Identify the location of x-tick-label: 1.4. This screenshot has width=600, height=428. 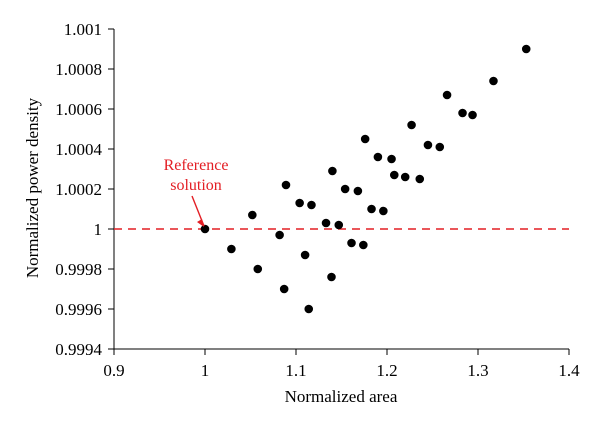
(569, 370).